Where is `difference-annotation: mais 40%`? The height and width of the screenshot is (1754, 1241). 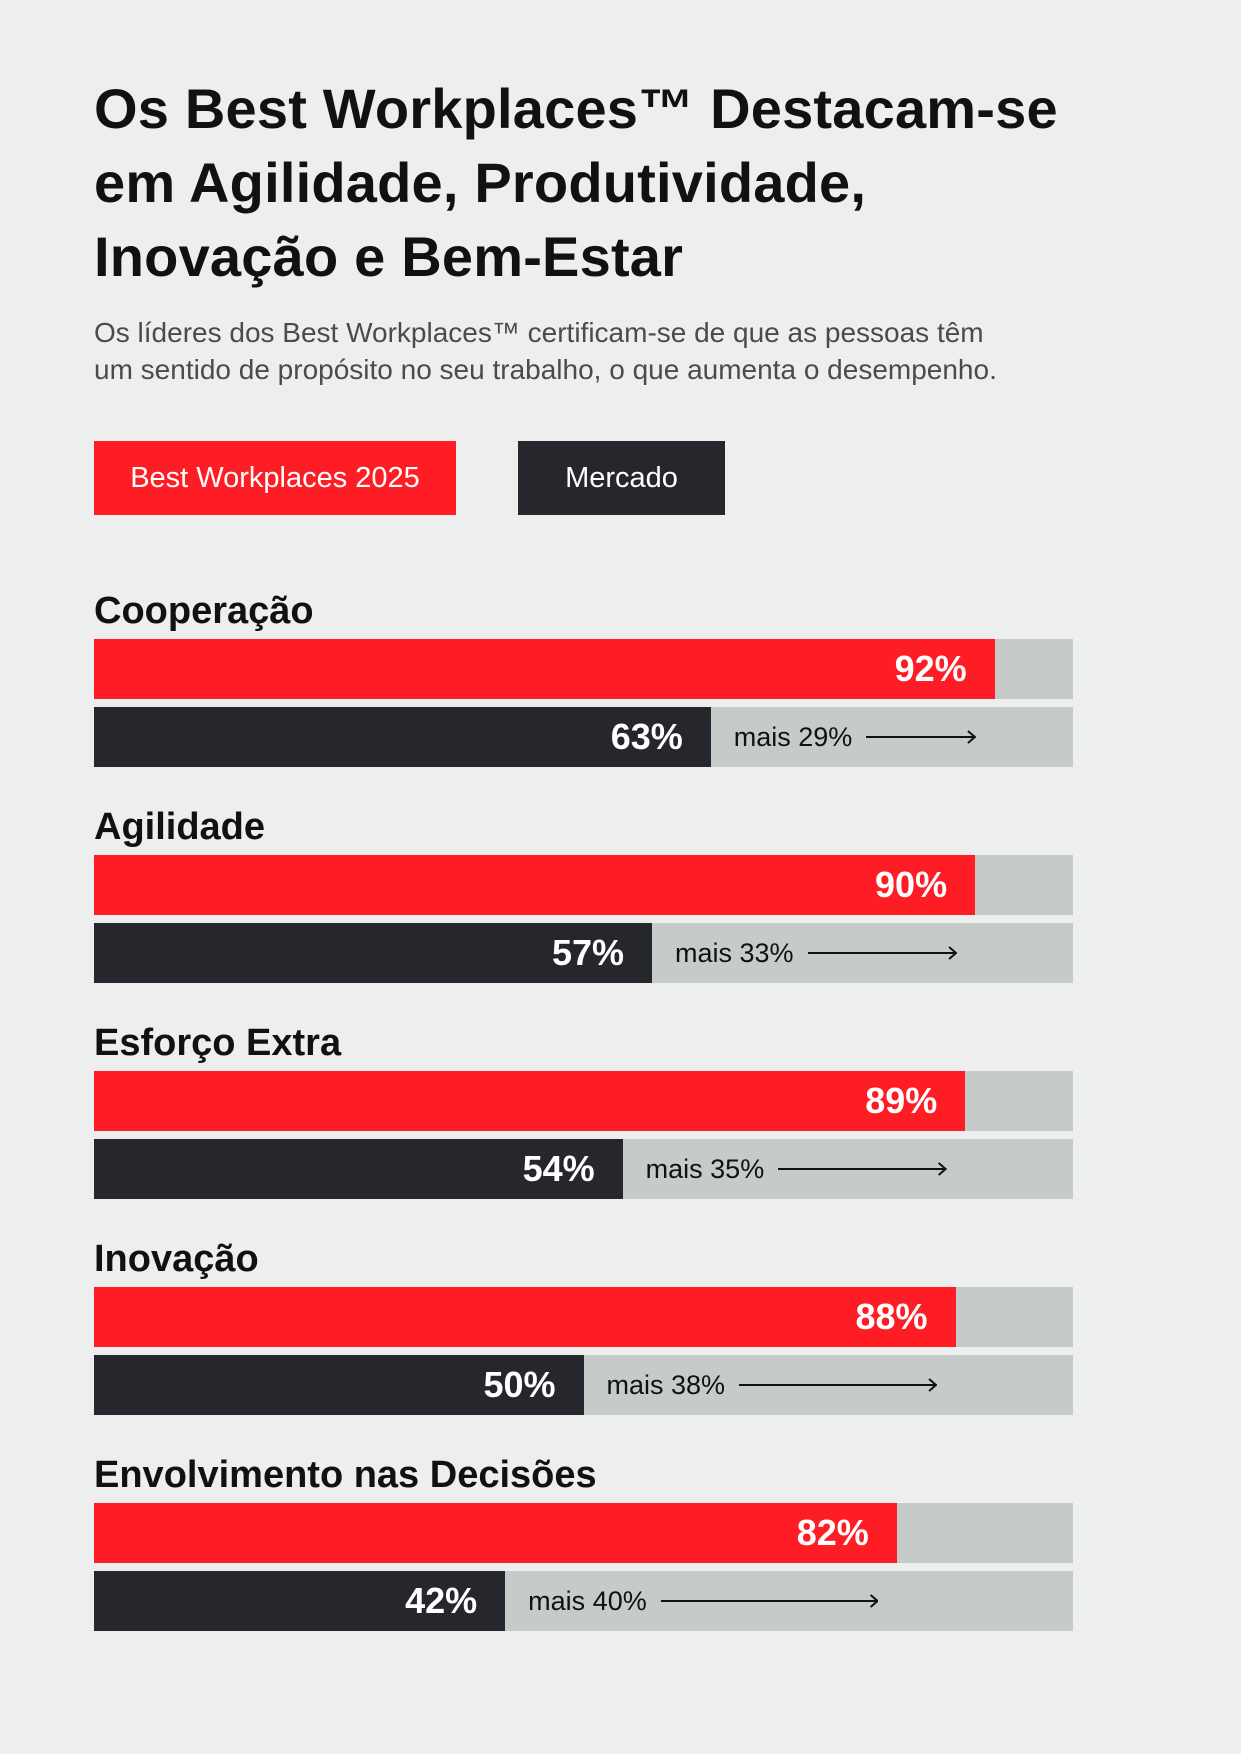
difference-annotation: mais 40% is located at coordinates (703, 1601).